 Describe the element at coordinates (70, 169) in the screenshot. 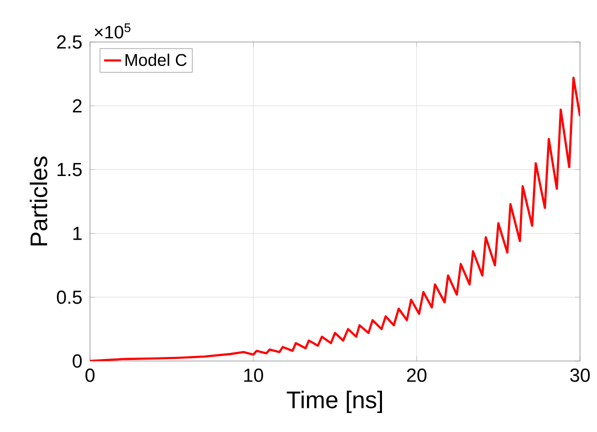

I see `y-tick-label: 1.5` at that location.